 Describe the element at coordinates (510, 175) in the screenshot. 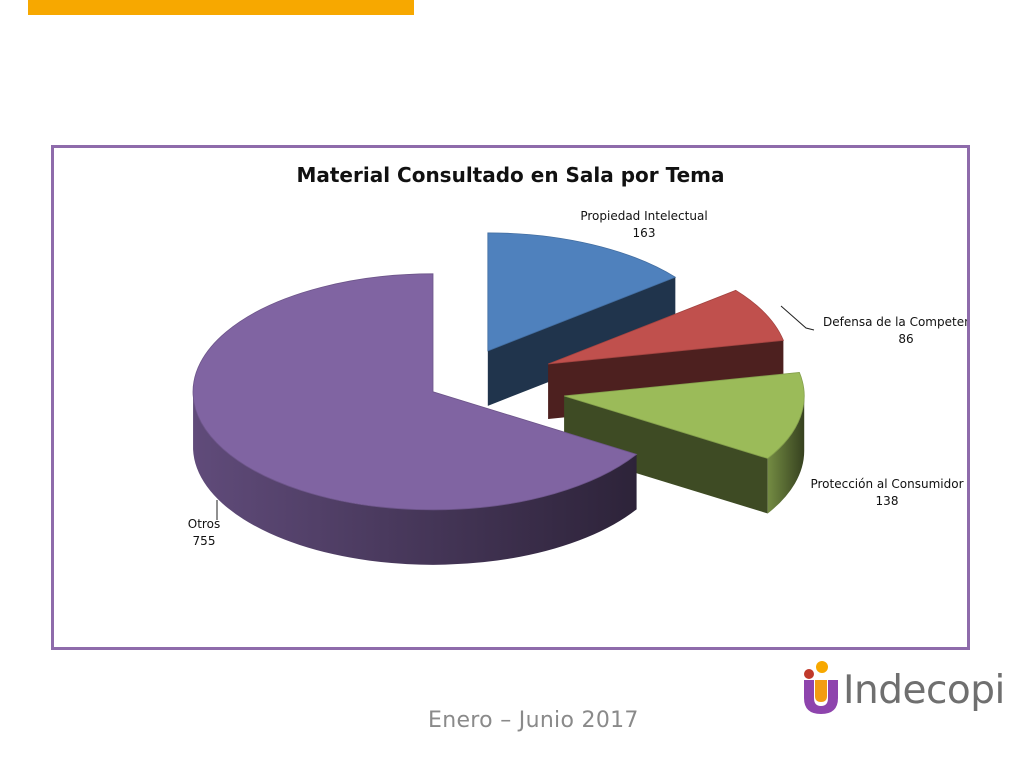

I see `chart-title: Material Consultado en Sala por Tema` at that location.